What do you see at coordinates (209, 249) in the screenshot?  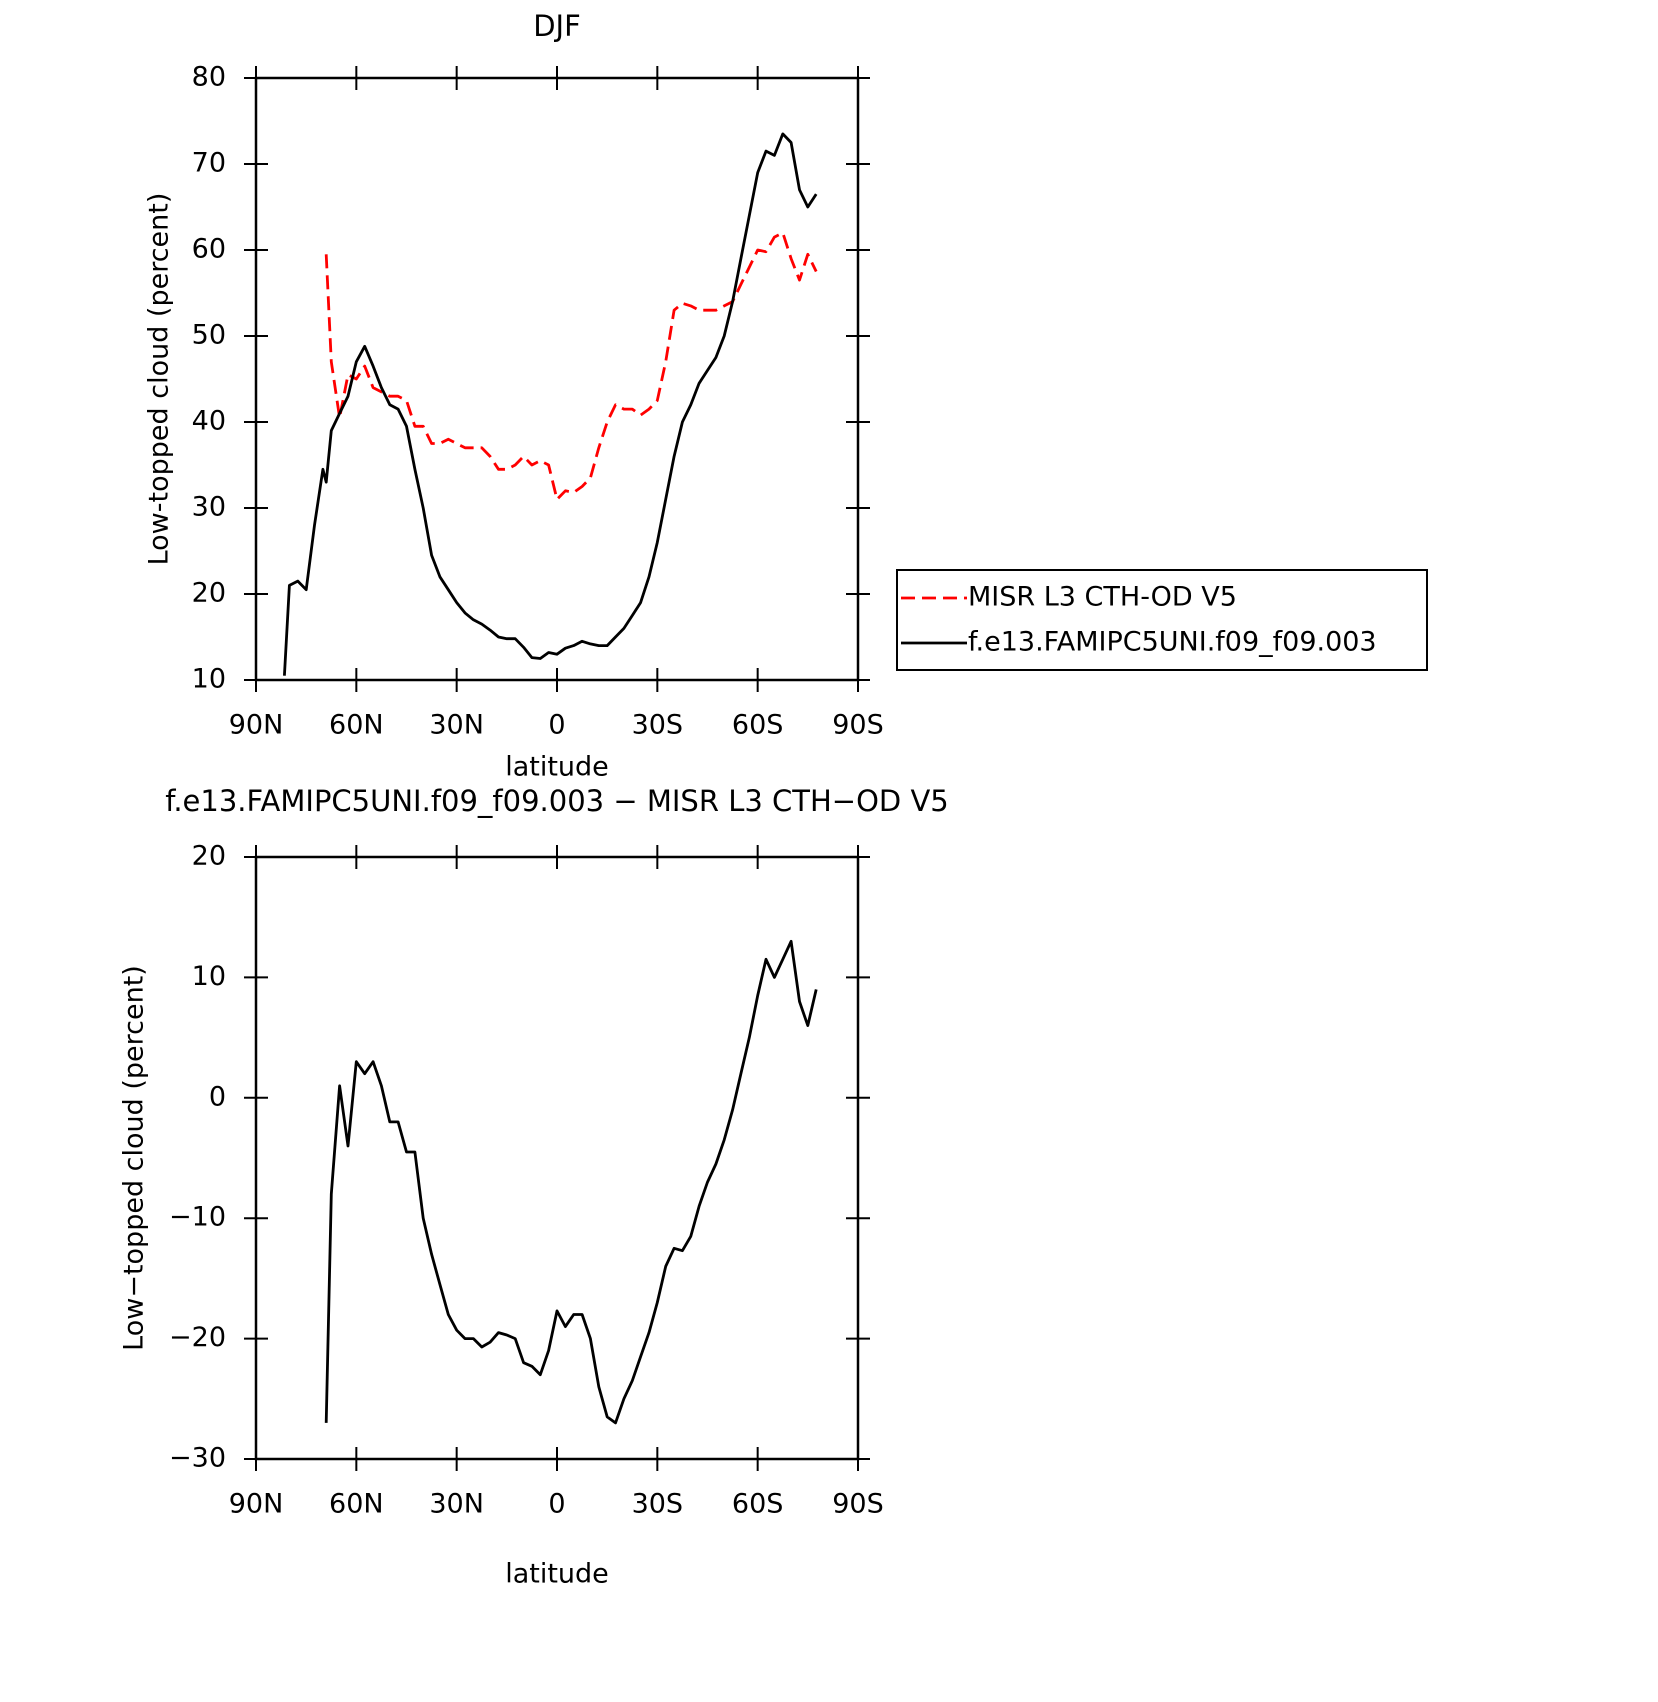 I see `y-tick-label: 60` at bounding box center [209, 249].